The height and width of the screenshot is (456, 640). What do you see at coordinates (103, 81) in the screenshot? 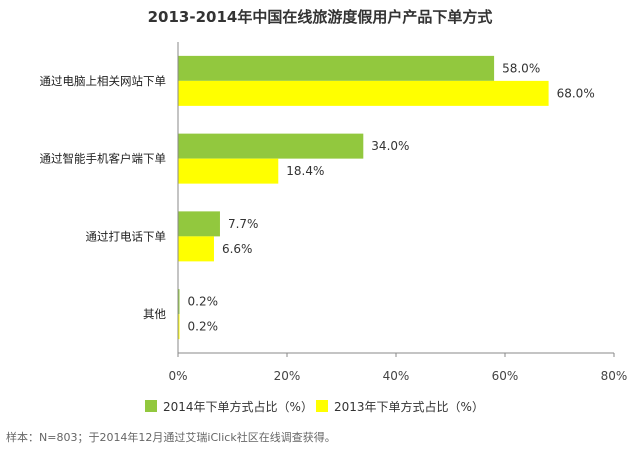
I see `category-label: 通过电脑上相关网站下单` at bounding box center [103, 81].